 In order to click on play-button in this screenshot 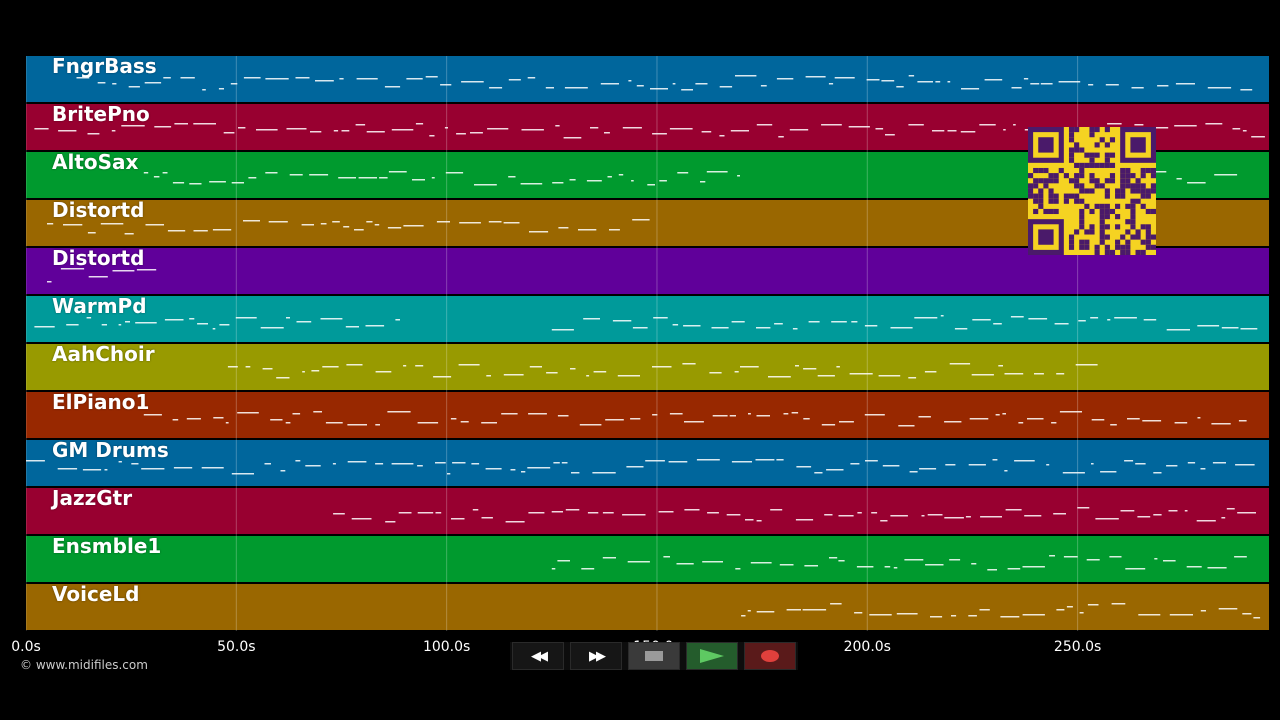, I will do `click(712, 656)`.